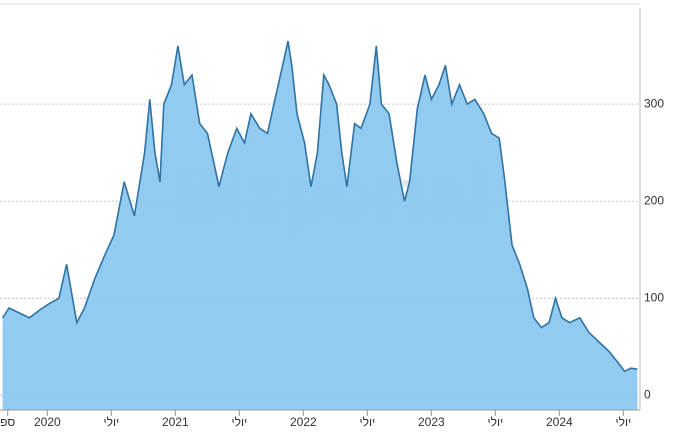 This screenshot has height=435, width=695. I want to click on x-tick-label: 2022, so click(303, 422).